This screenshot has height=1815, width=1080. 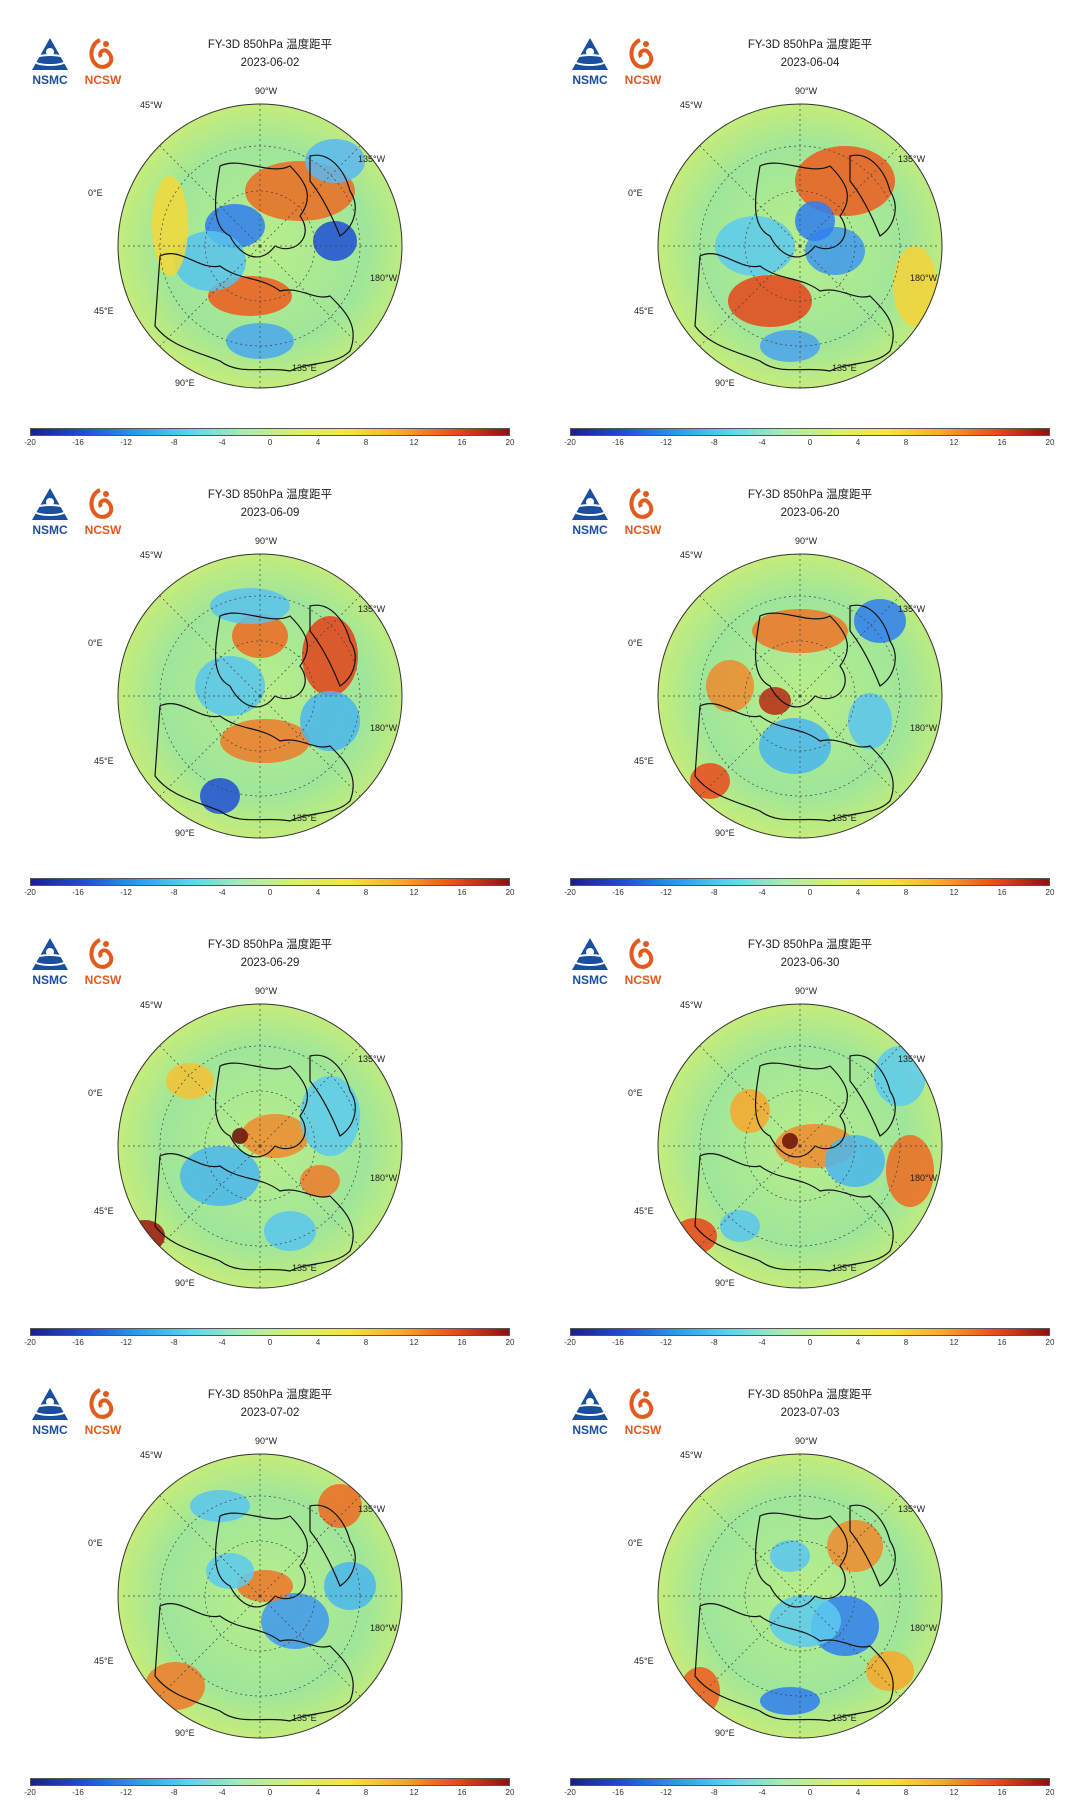 I want to click on map-longitude-label: 180°W, so click(x=924, y=728).